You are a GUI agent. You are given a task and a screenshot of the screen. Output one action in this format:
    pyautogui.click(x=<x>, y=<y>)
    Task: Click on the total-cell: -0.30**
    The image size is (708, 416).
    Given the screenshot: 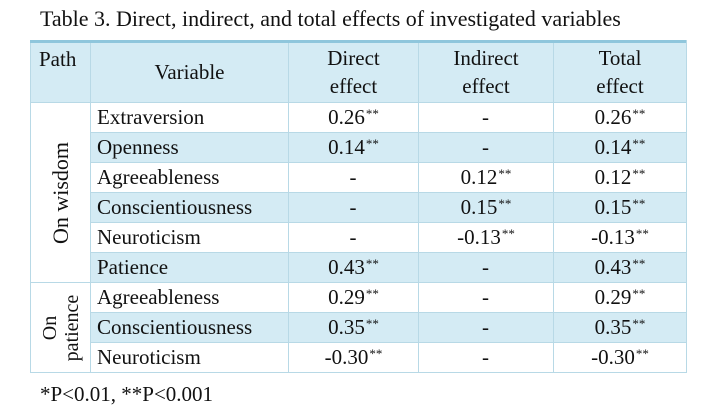 What is the action you would take?
    pyautogui.click(x=620, y=357)
    